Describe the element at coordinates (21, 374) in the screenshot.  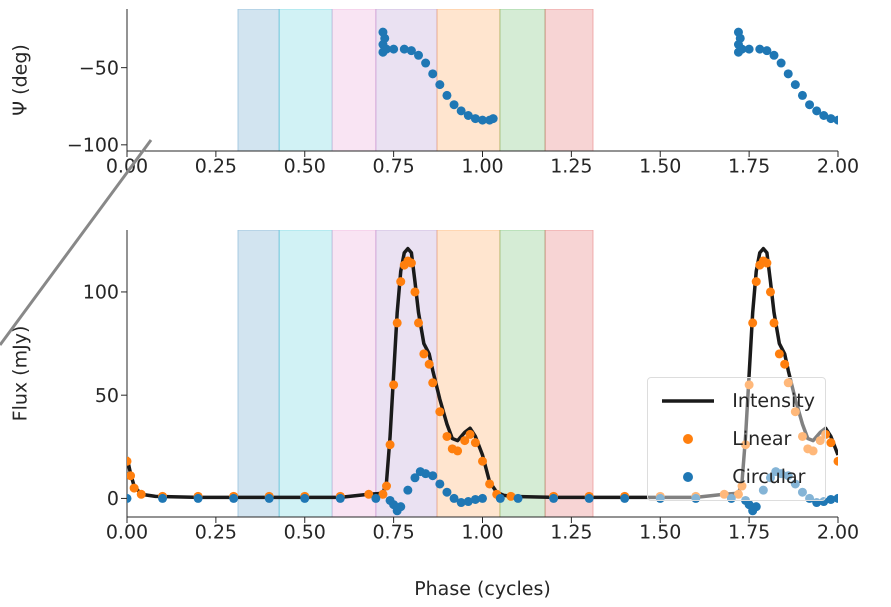
I see `y-axis-title: Flux (mJy)` at that location.